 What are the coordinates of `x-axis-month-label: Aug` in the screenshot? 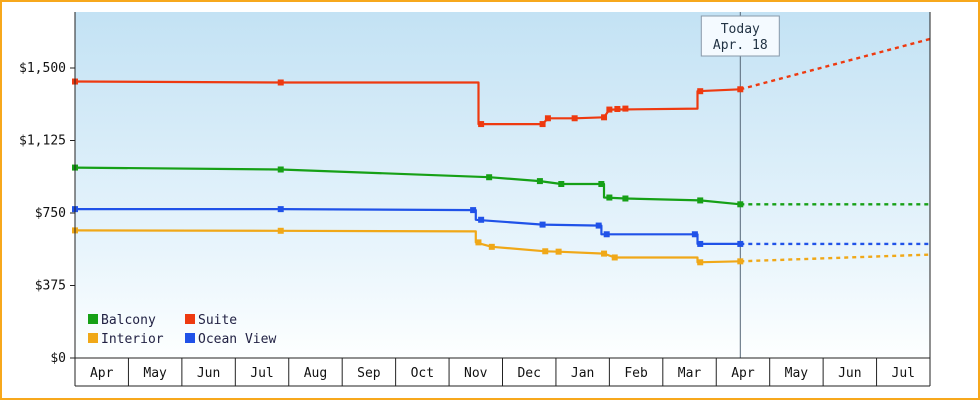 It's located at (315, 373).